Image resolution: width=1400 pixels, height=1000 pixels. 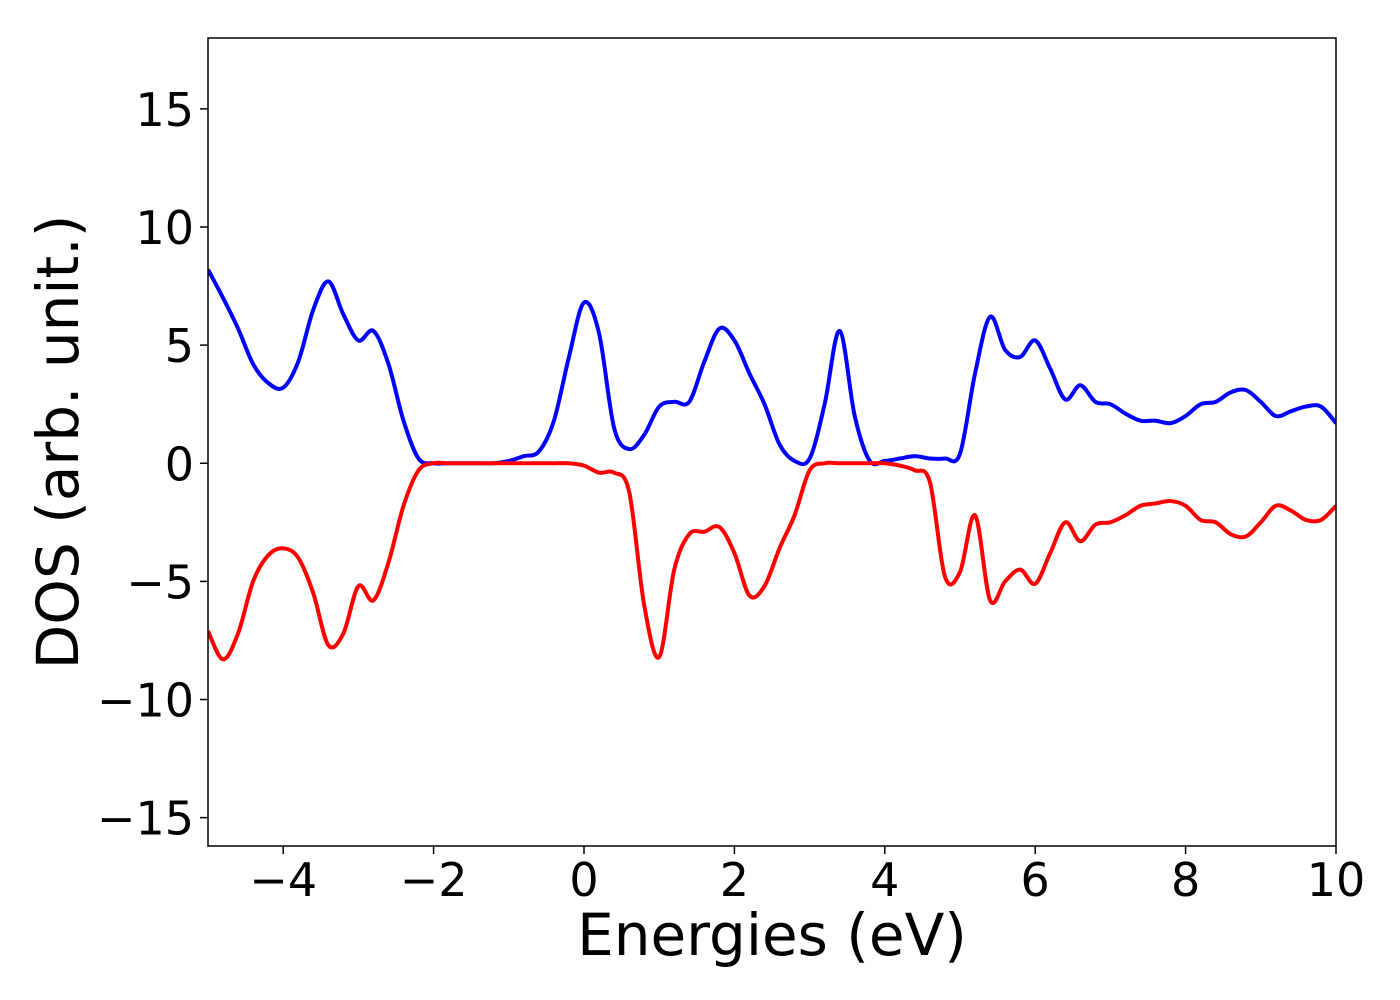 What do you see at coordinates (772, 935) in the screenshot?
I see `x-axis-label: Energies (eV)` at bounding box center [772, 935].